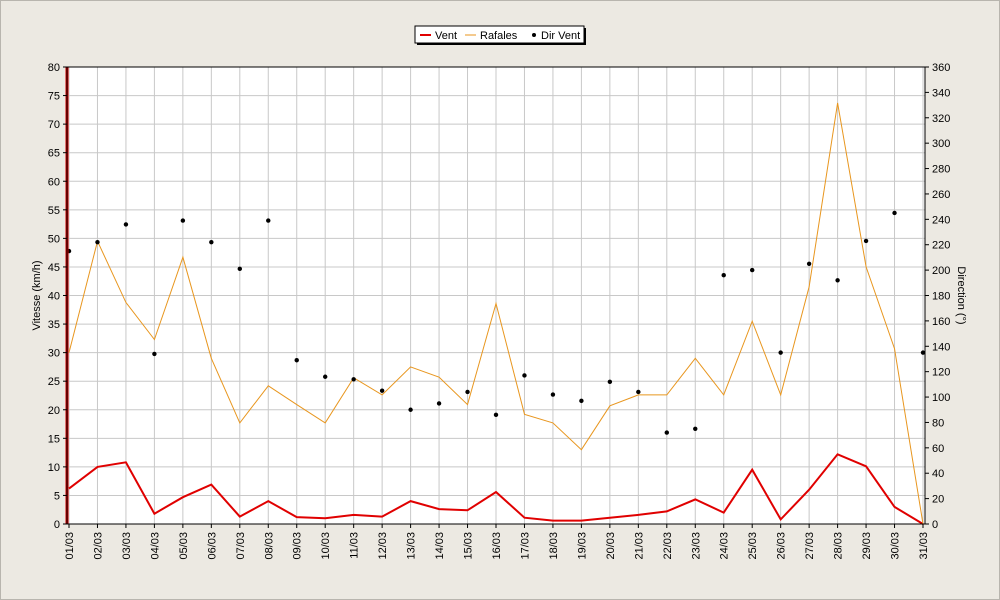  What do you see at coordinates (54, 297) in the screenshot?
I see `y-tick-label: 40` at bounding box center [54, 297].